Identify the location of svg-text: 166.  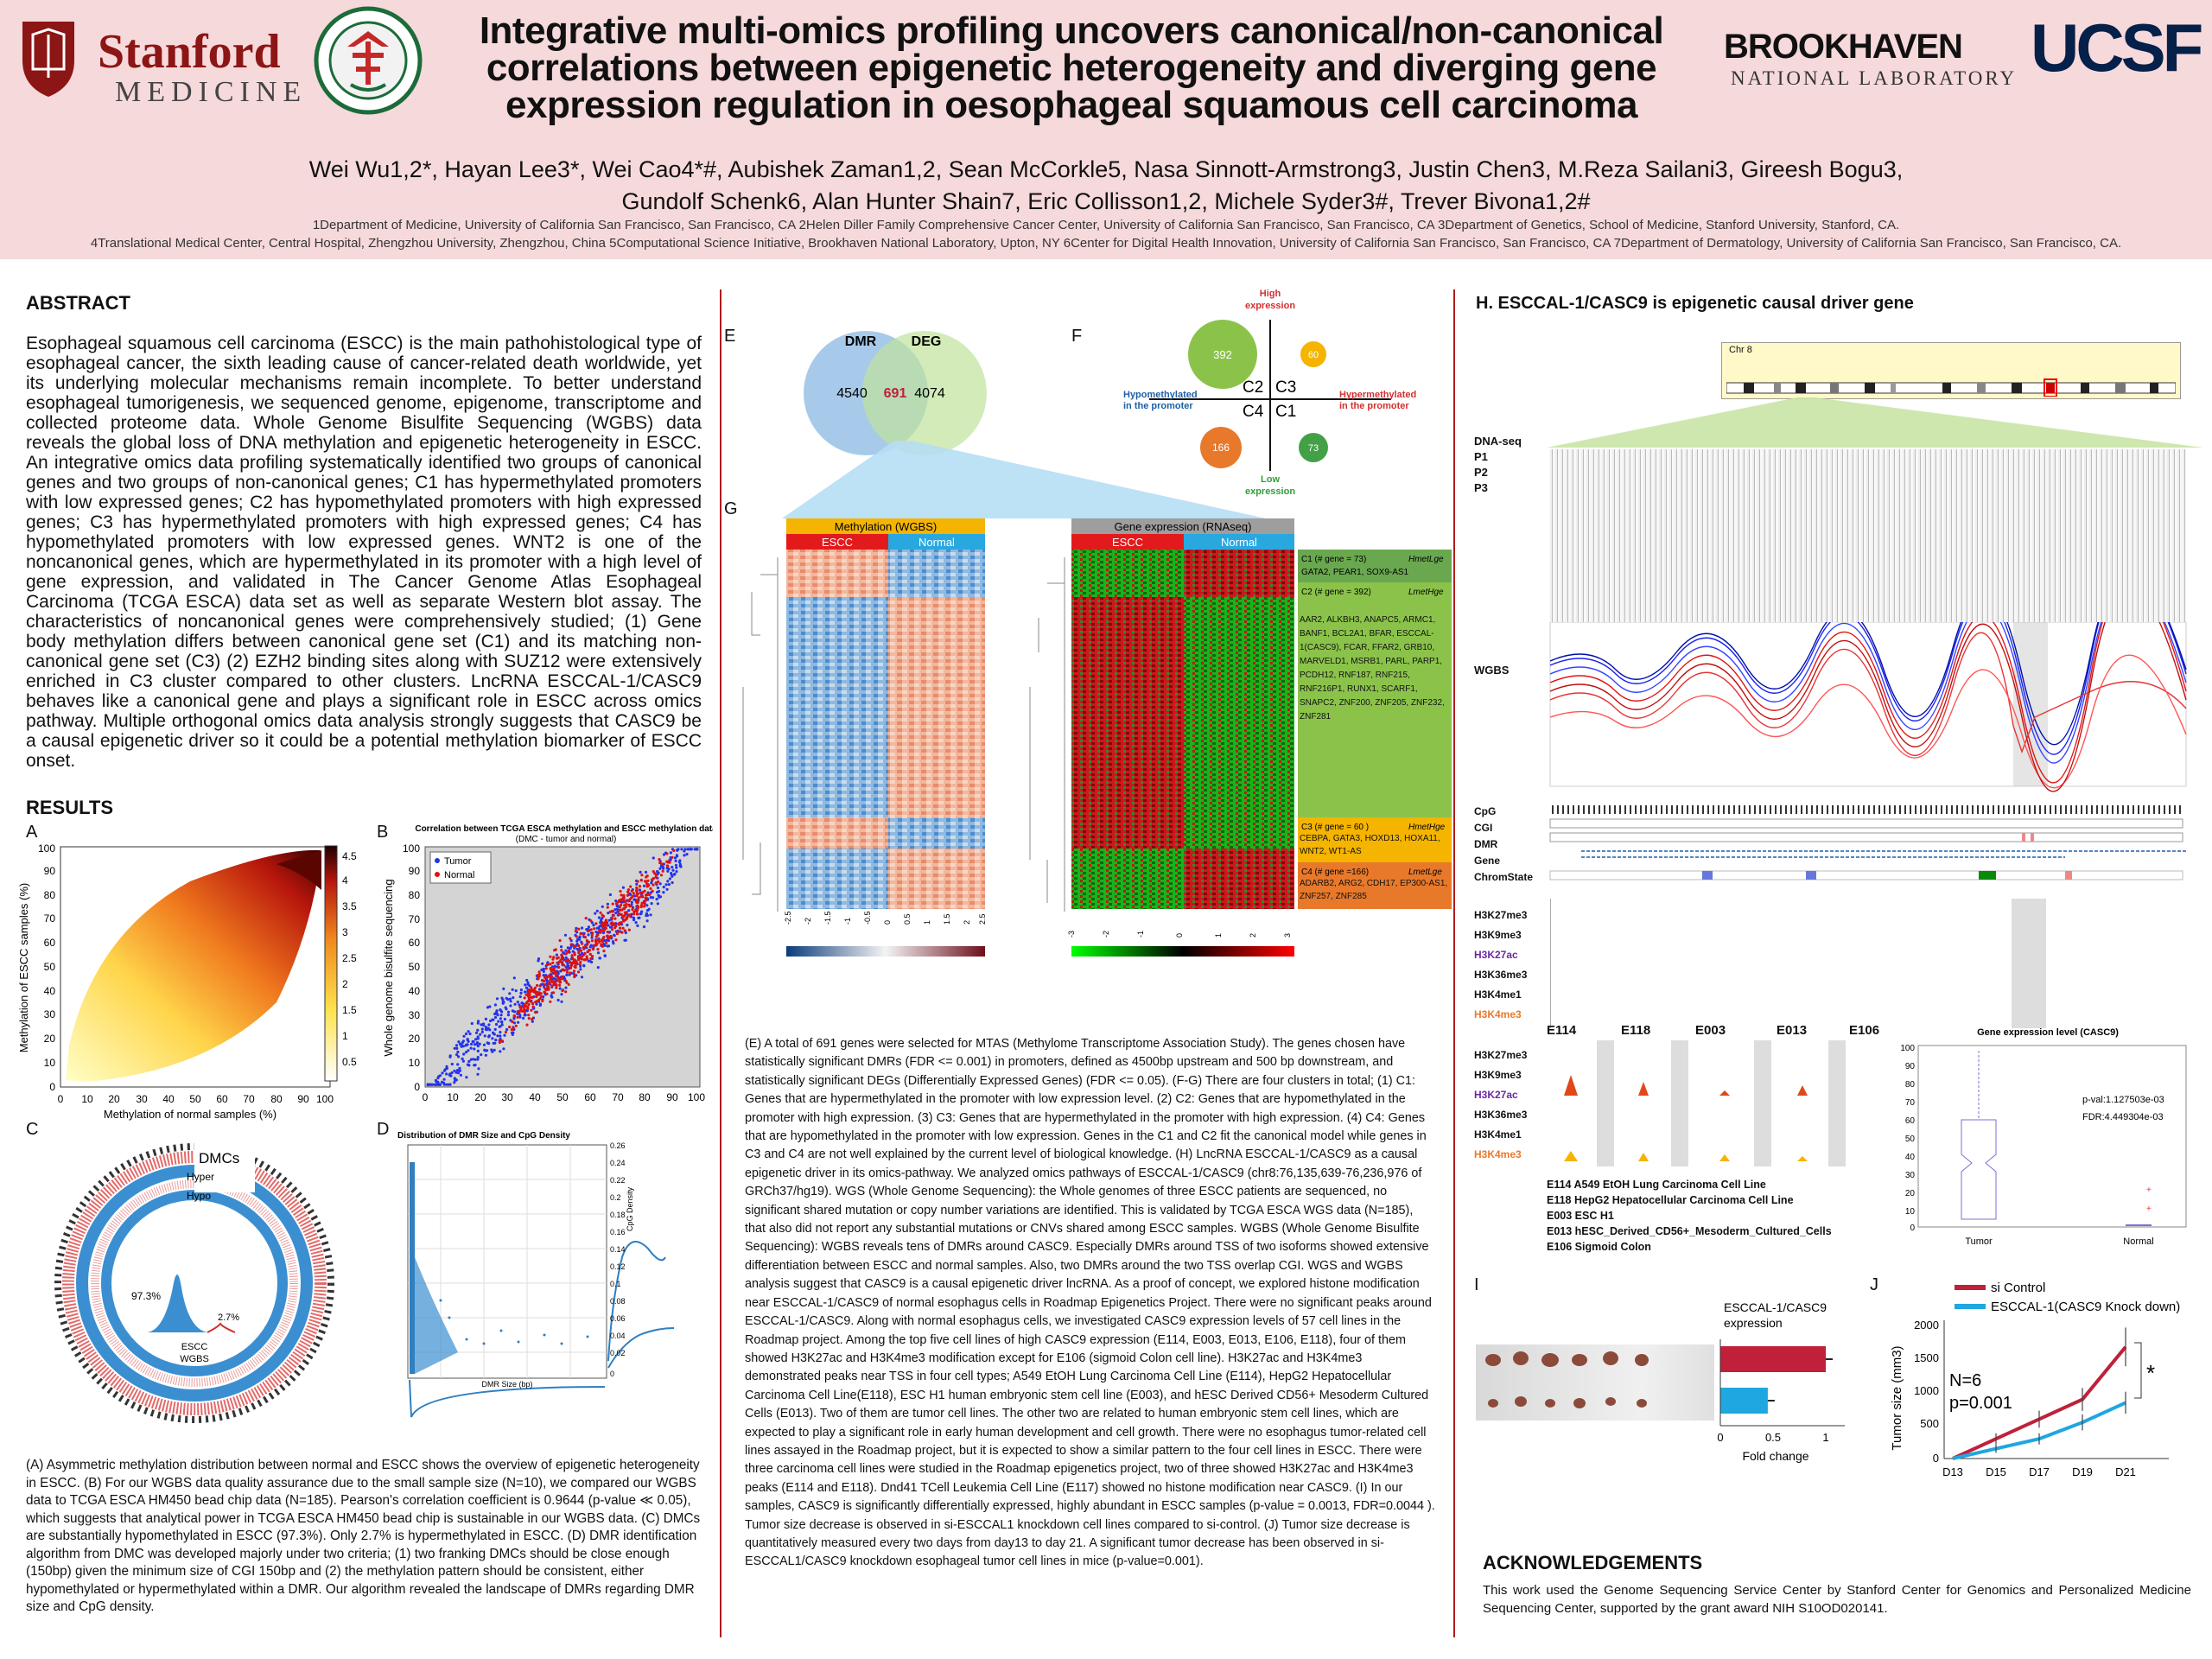
(1221, 448).